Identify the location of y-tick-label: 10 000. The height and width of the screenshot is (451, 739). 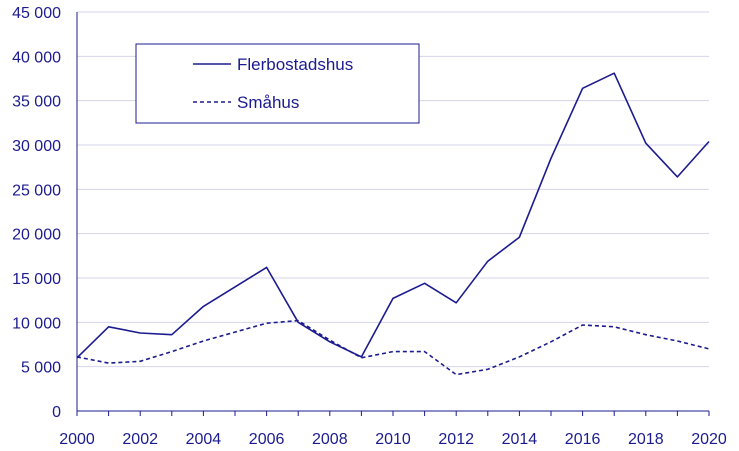
(36, 323).